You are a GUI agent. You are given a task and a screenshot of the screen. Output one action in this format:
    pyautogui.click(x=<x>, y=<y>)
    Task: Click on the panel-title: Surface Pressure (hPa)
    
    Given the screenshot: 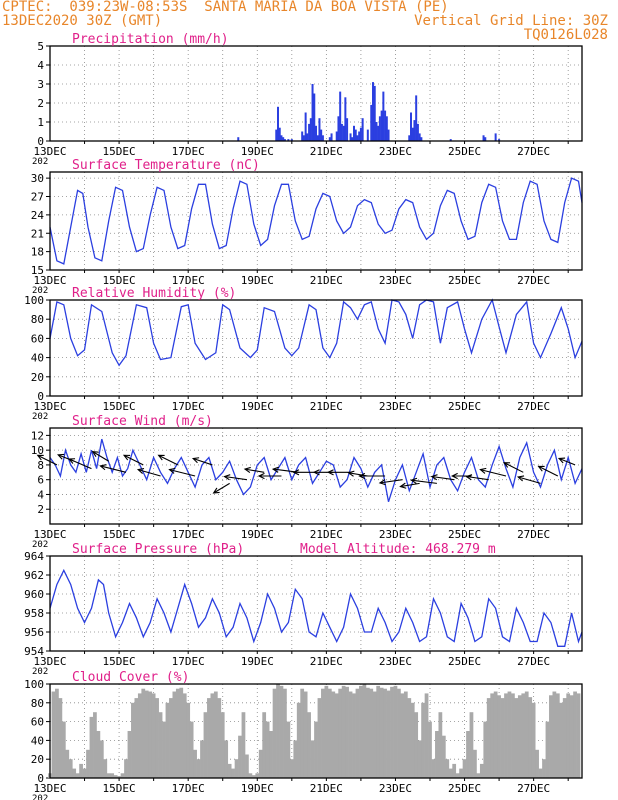 What is the action you would take?
    pyautogui.click(x=158, y=549)
    